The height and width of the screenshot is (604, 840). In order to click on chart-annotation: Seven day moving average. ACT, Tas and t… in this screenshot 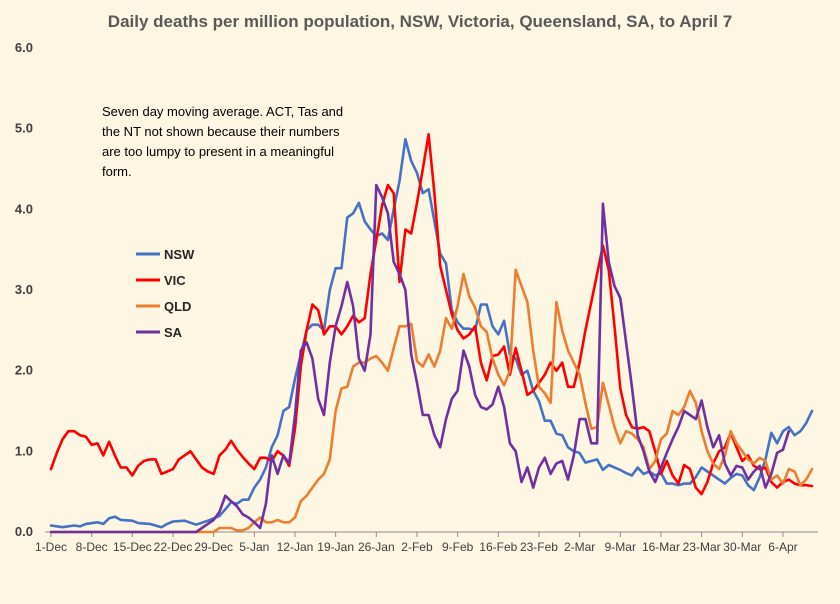, I will do `click(223, 141)`.